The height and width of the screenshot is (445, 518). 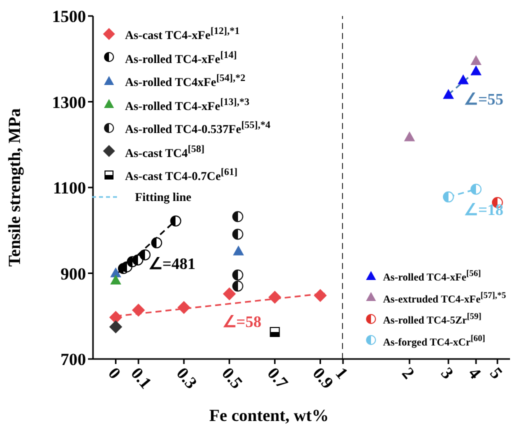 I want to click on legend-label: As-rolled TC4-0.537Fe$^{[55],*4}$, so click(x=197, y=128).